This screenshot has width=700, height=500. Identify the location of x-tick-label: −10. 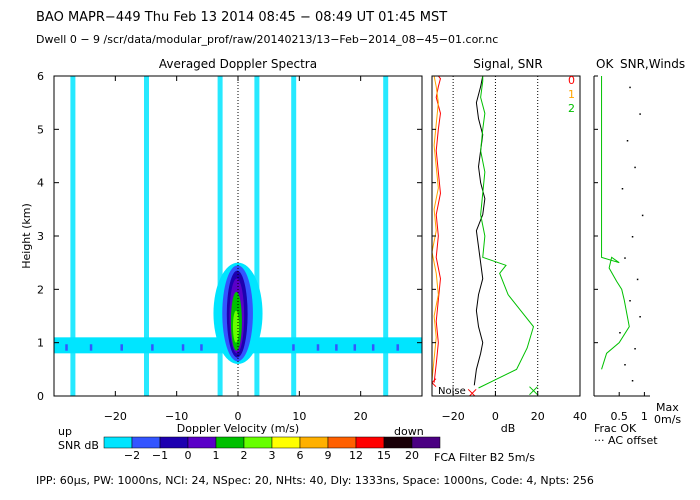
(176, 416).